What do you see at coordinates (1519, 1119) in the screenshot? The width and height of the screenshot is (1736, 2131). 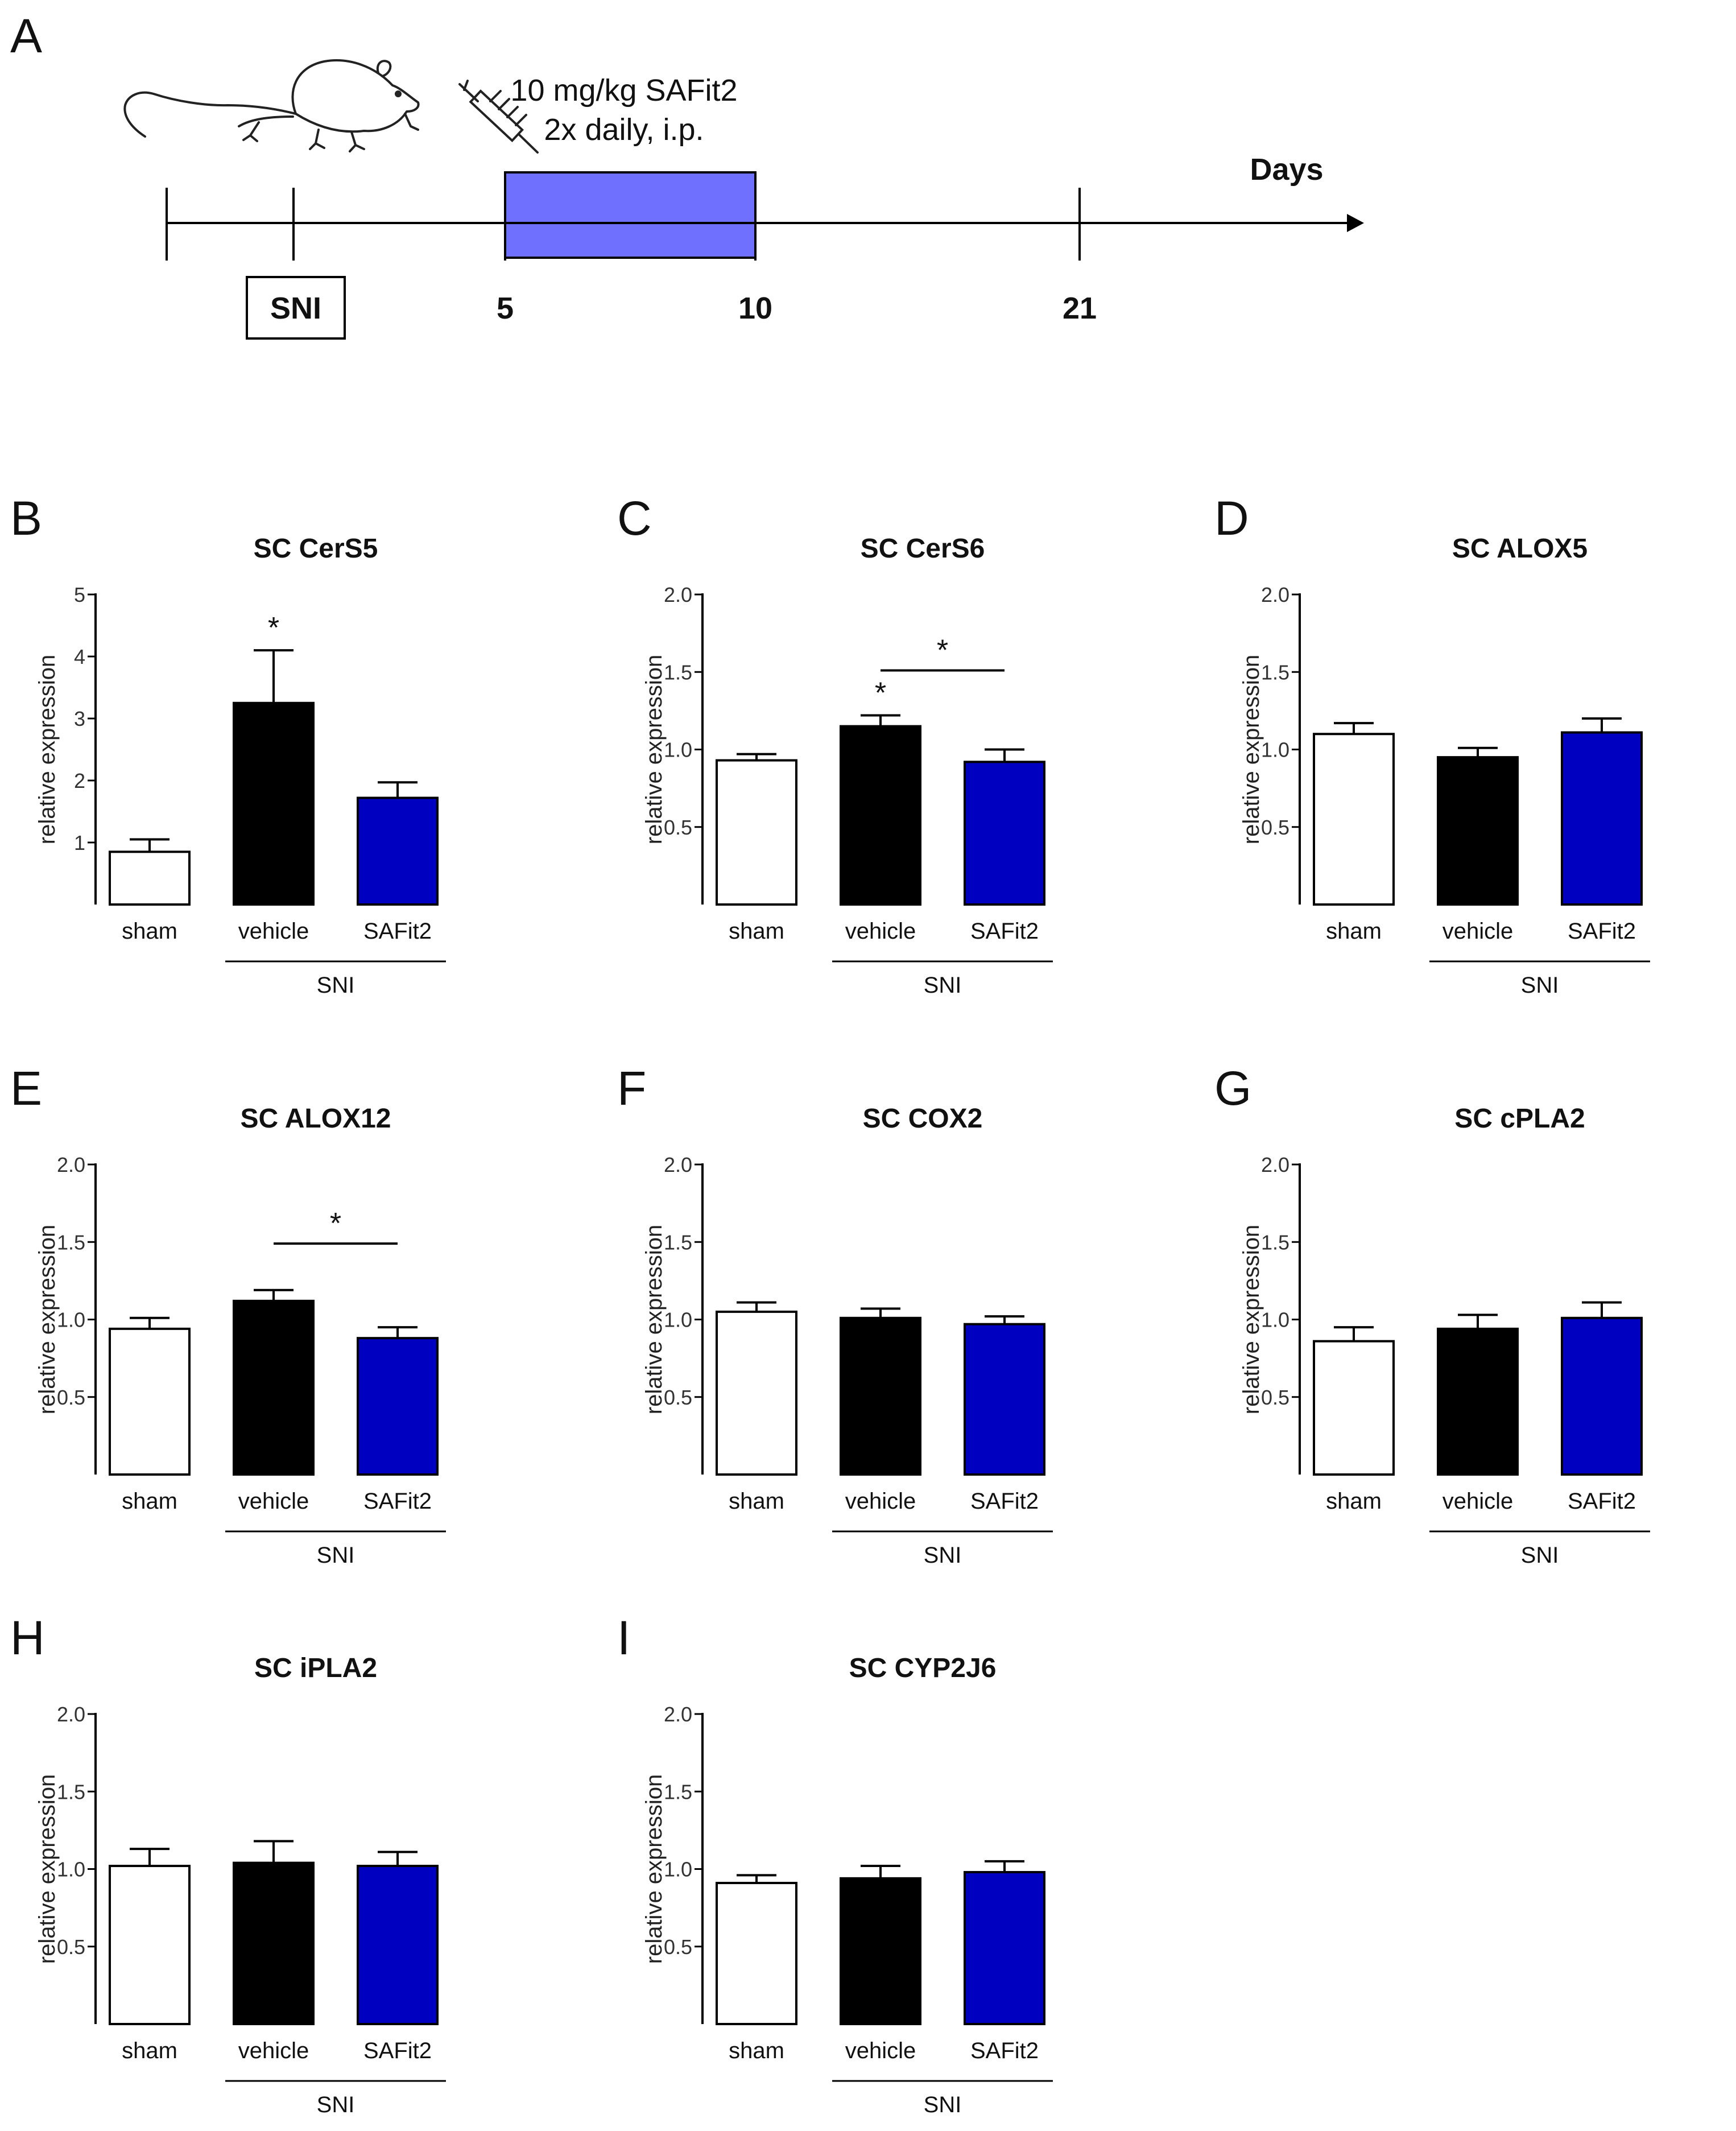 I see `chart-title: SC cPLA2` at bounding box center [1519, 1119].